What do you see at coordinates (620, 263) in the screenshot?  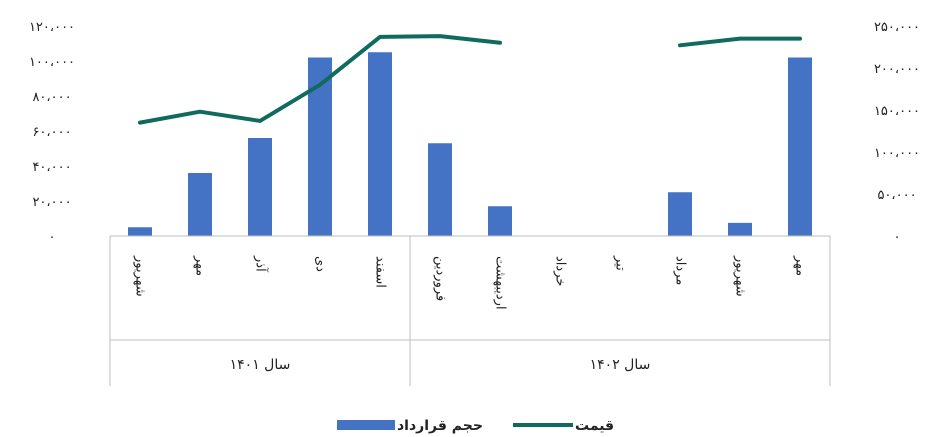 I see `x-category-label: تیر` at bounding box center [620, 263].